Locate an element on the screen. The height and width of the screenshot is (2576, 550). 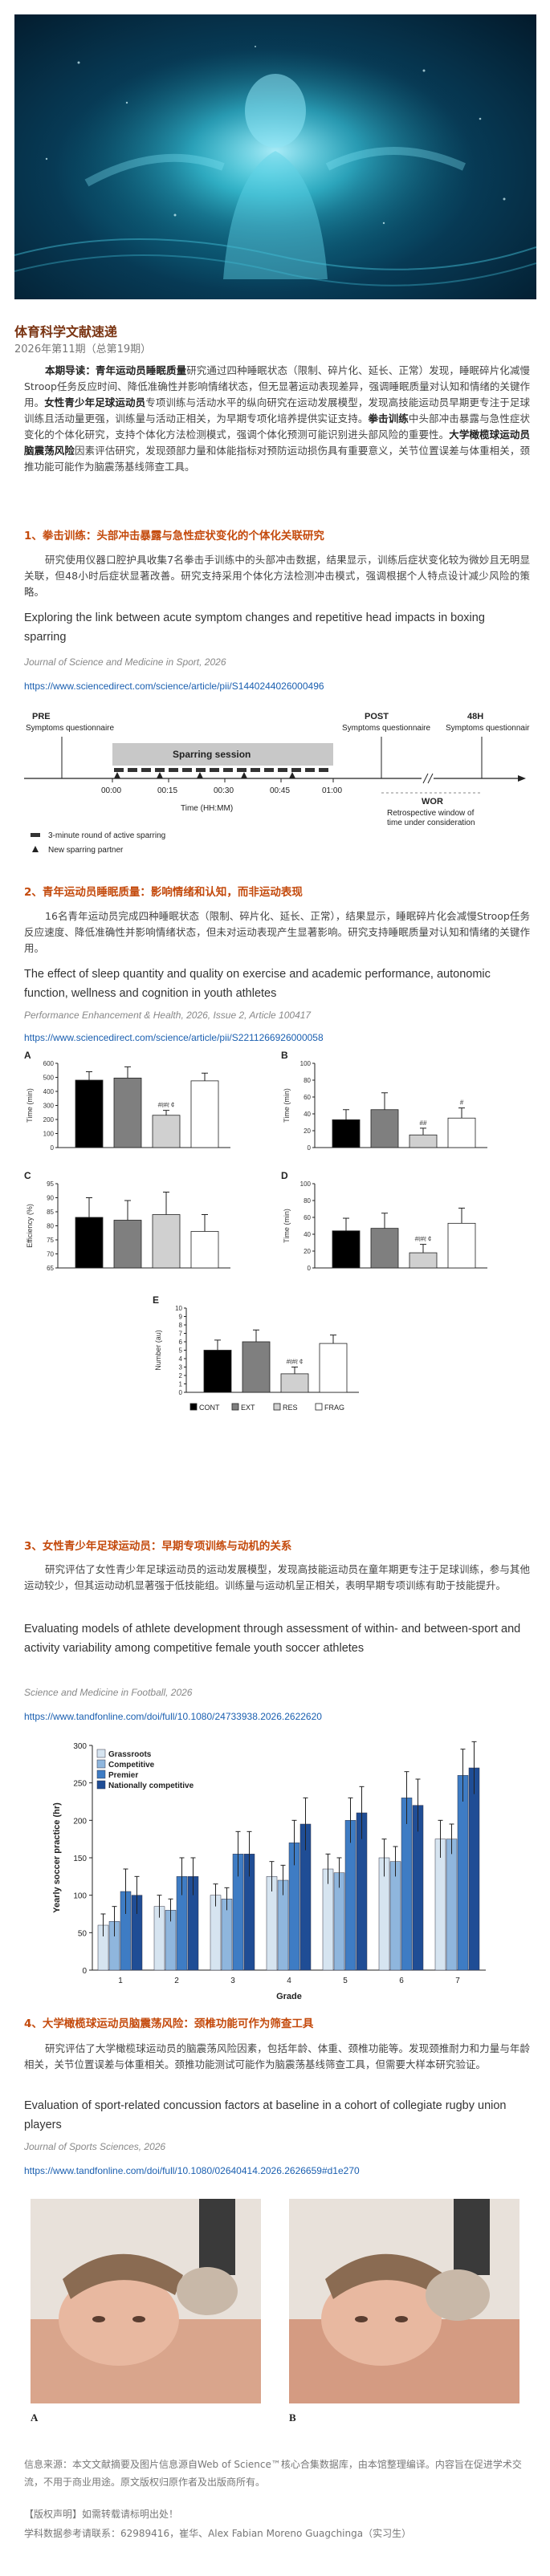
y-tick-label: 65 is located at coordinates (50, 1268).